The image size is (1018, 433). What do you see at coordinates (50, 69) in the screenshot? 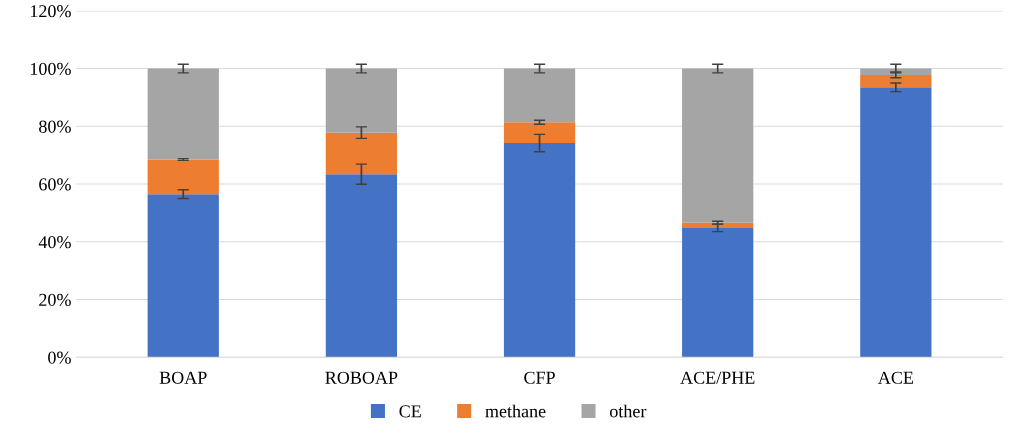
I see `y-tick-label: 100%` at bounding box center [50, 69].